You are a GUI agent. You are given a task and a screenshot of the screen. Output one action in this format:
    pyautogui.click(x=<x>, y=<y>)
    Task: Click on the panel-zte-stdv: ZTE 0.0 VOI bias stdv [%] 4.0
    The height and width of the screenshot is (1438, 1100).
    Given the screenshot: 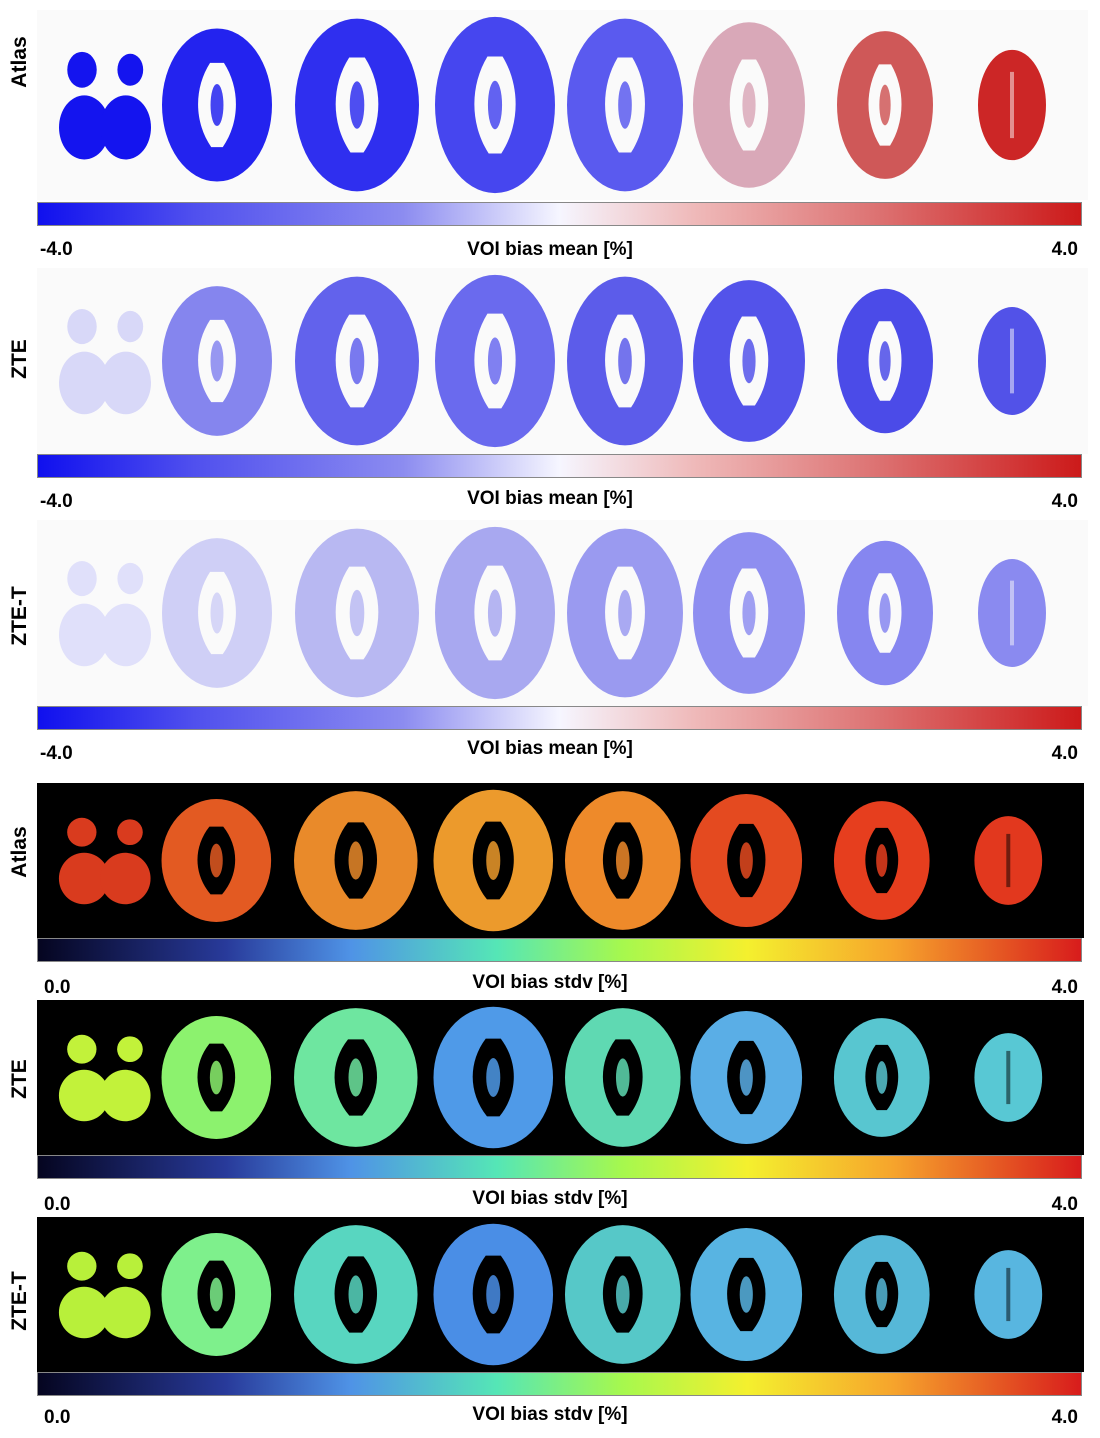 What is the action you would take?
    pyautogui.click(x=550, y=1107)
    